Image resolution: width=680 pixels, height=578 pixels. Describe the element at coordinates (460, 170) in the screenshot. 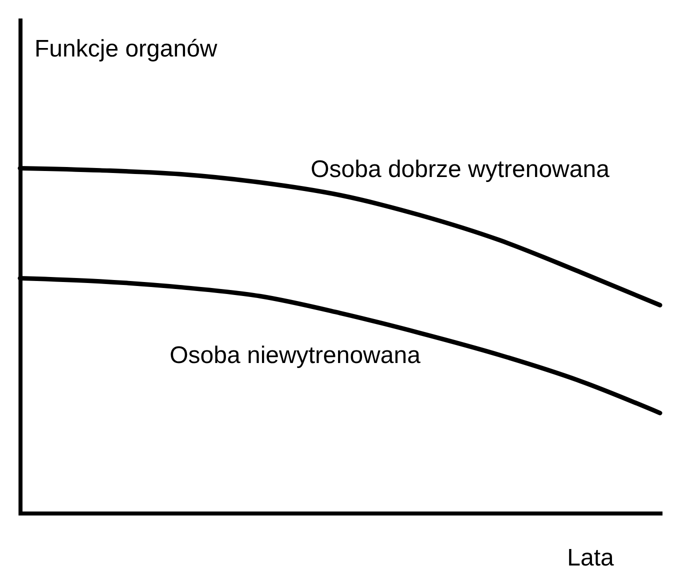

I see `series-label: Osoba dobrze wytrenowana` at that location.